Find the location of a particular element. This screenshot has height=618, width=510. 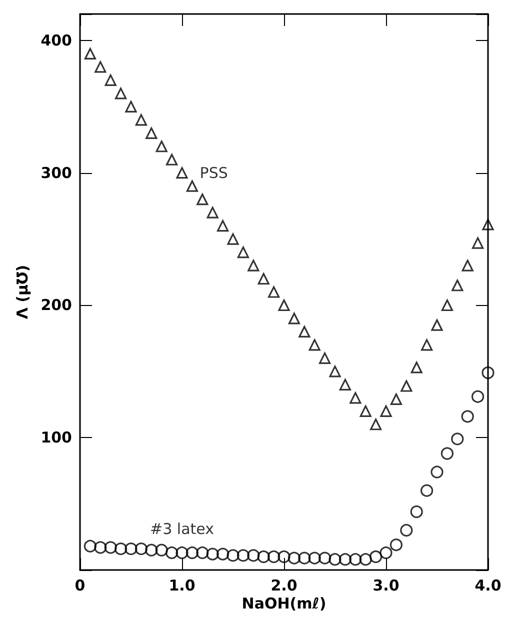

y-tick-label: 200 is located at coordinates (56, 305).